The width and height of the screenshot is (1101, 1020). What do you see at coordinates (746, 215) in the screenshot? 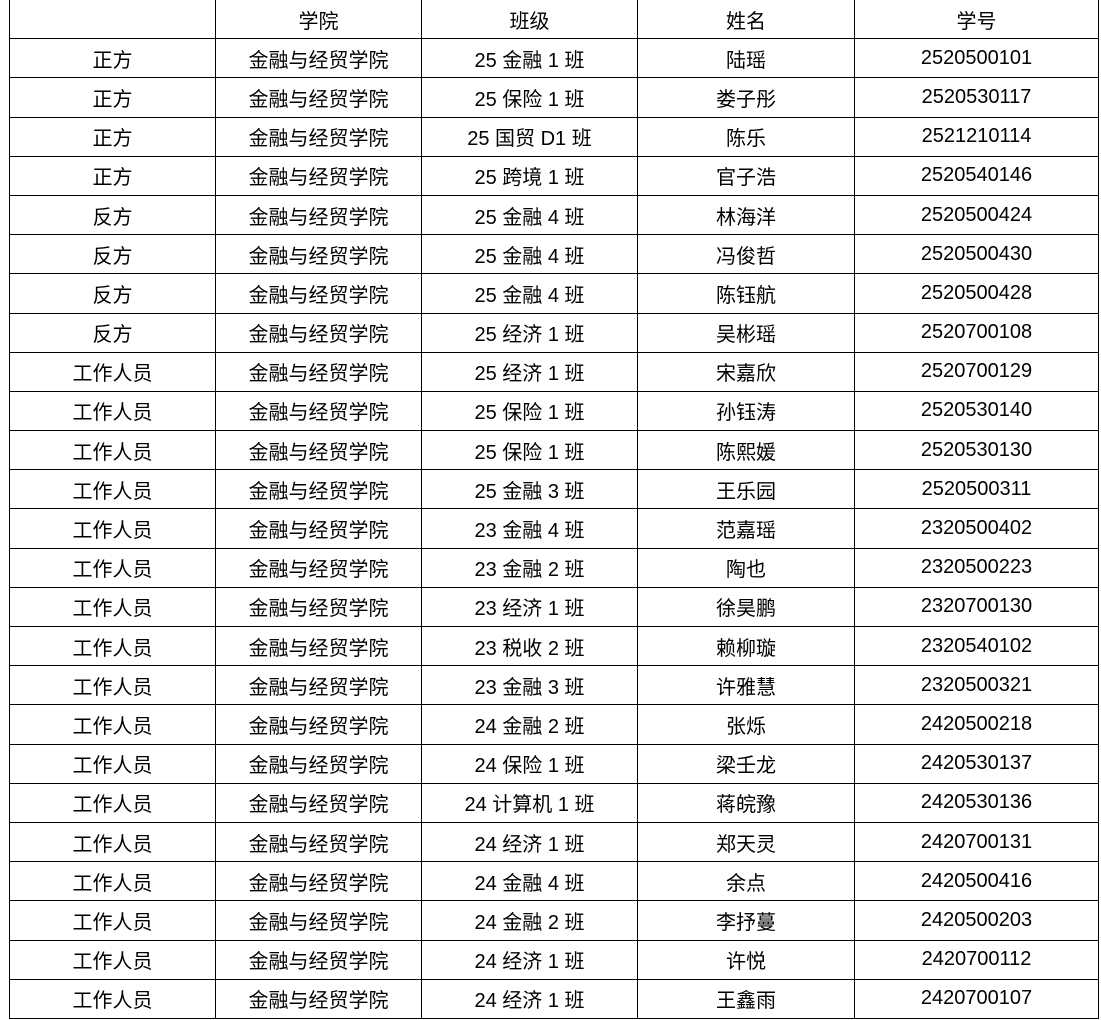
I see `name-cell: 林海洋` at bounding box center [746, 215].